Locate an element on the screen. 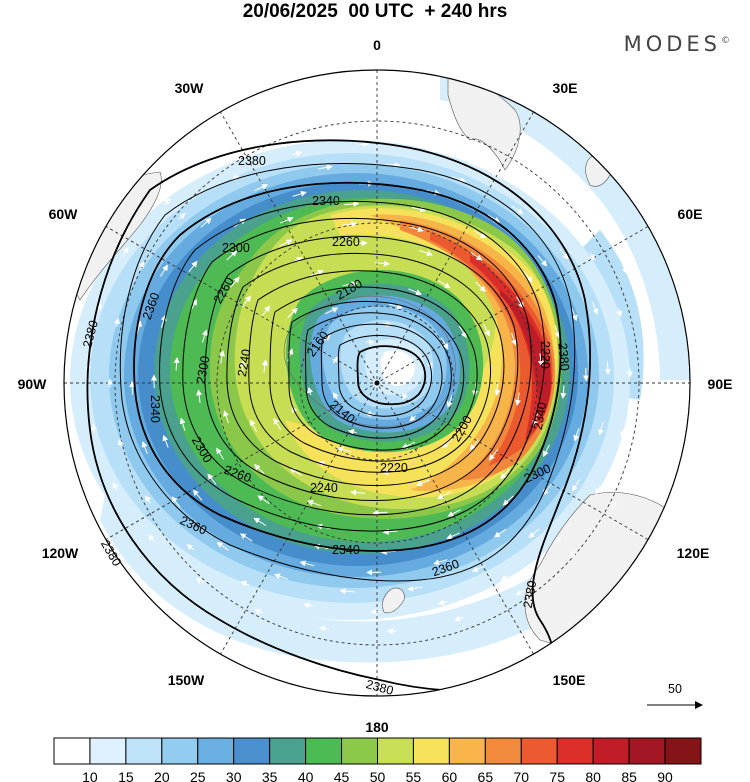  contour-label: 2220 is located at coordinates (545, 355).